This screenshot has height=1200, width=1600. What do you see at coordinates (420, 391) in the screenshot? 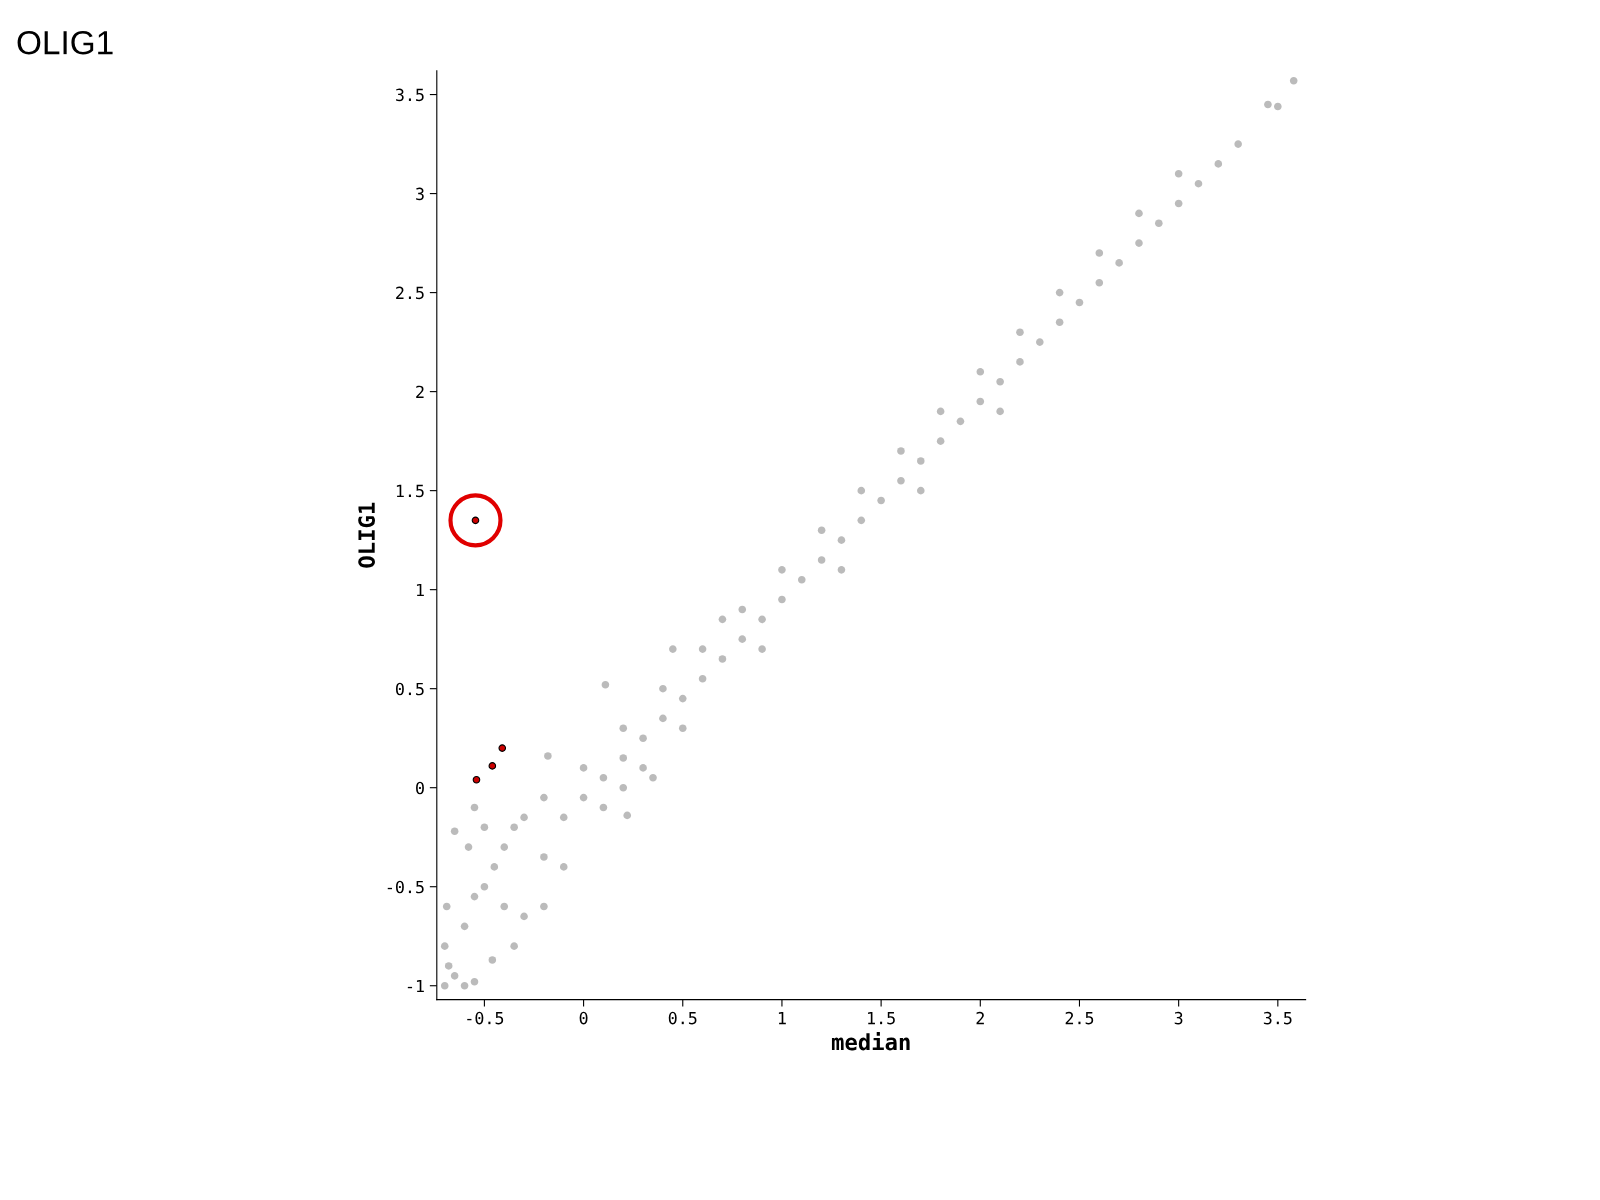
I see `y-tick-label: 2` at bounding box center [420, 391].